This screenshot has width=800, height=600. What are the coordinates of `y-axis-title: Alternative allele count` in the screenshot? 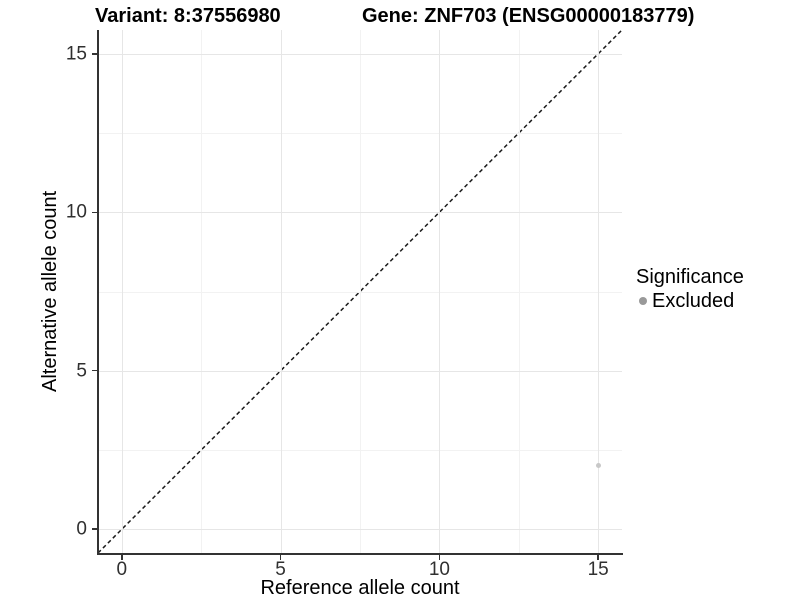 It's located at (50, 291).